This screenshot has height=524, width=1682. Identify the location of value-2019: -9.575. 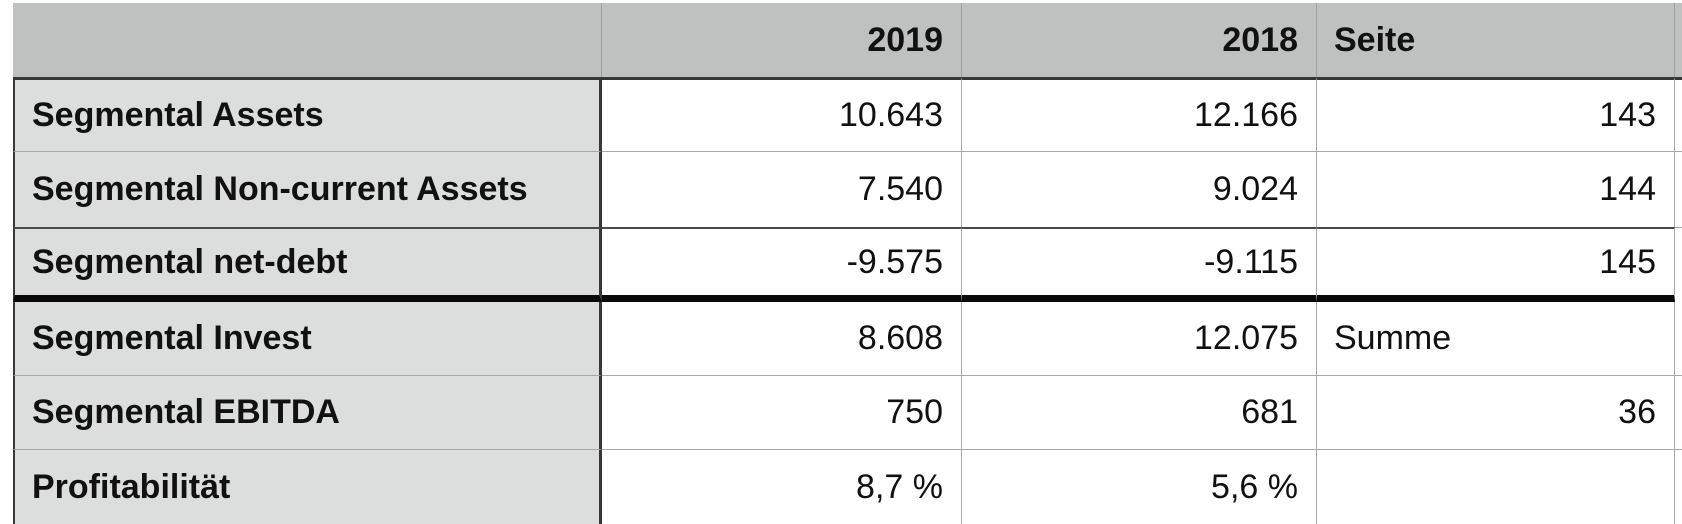
(782, 264).